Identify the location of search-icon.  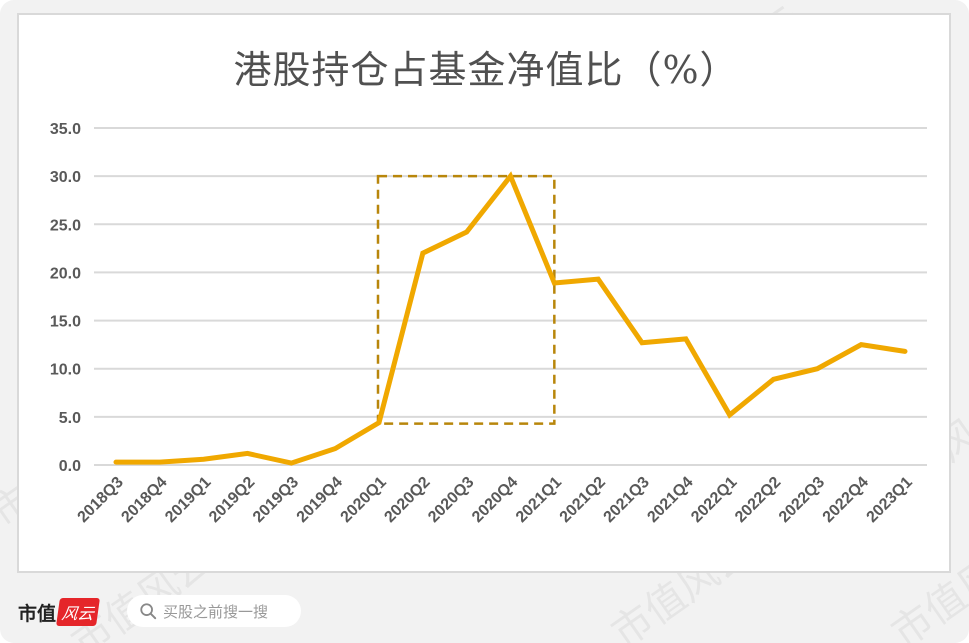
(148, 611).